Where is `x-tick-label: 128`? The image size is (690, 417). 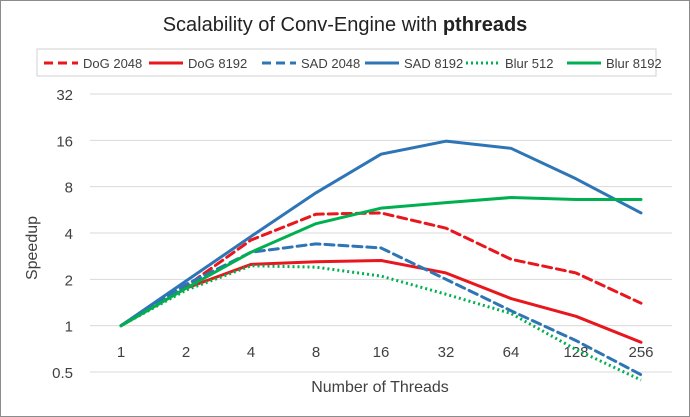
x-tick-label: 128 is located at coordinates (575, 352).